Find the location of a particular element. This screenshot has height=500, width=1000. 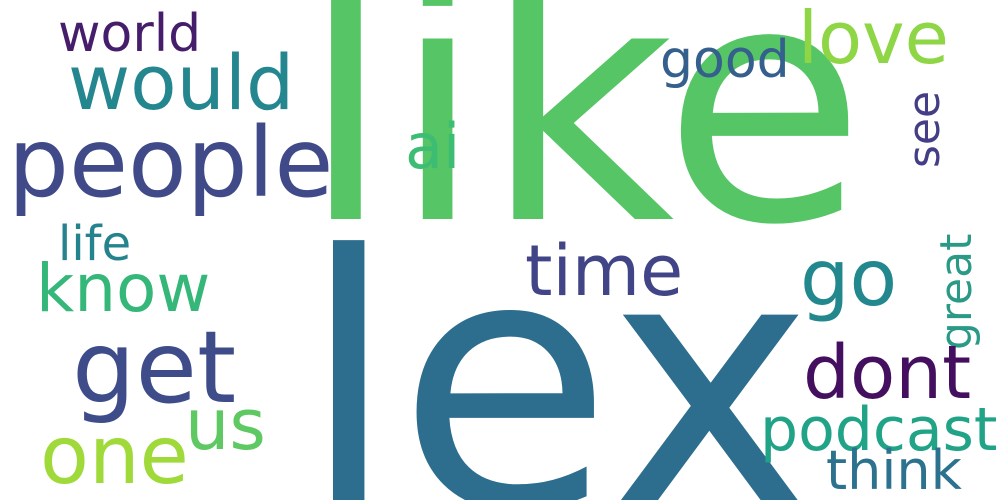

word-see: see is located at coordinates (924, 129).